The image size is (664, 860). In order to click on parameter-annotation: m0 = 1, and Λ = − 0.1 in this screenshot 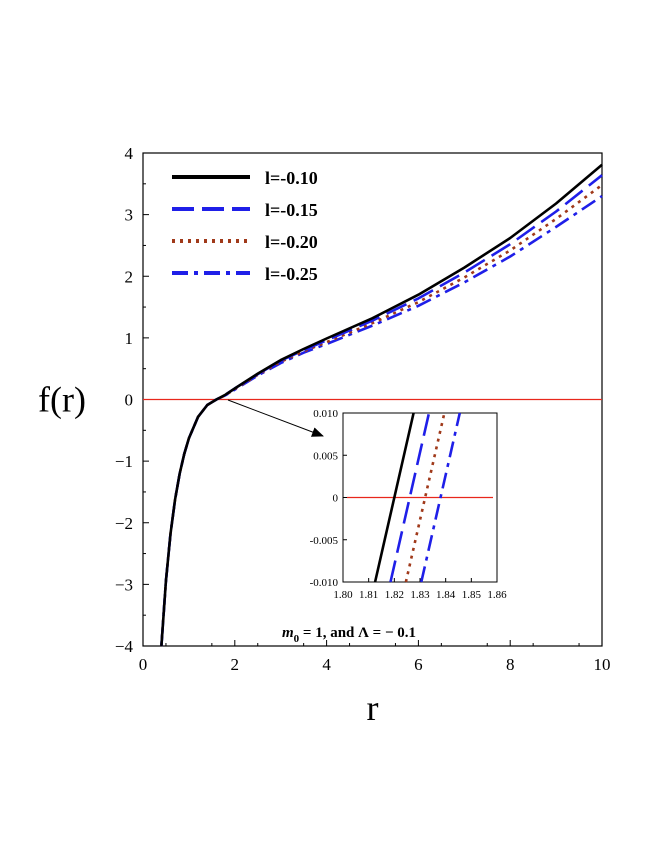, I will do `click(349, 635)`.